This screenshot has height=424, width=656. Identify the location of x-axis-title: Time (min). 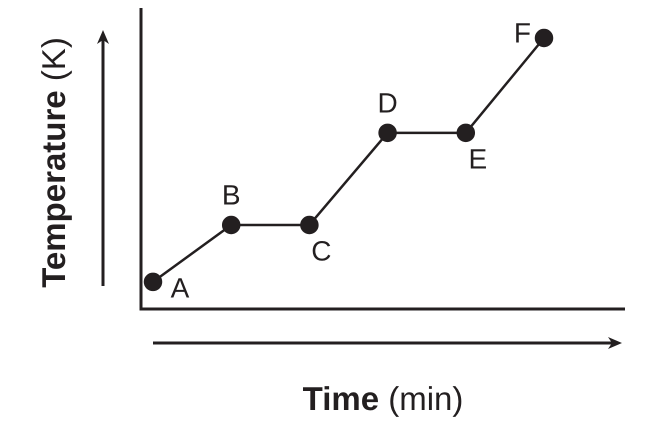
(383, 398).